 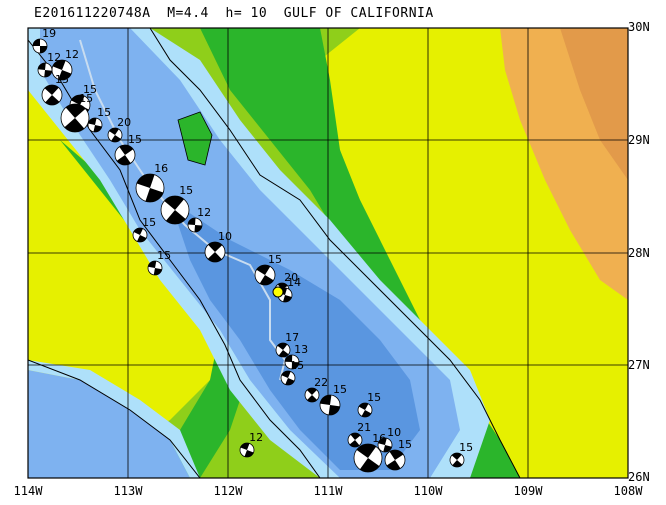 What do you see at coordinates (639, 365) in the screenshot?
I see `lat-label-27n: 27N` at bounding box center [639, 365].